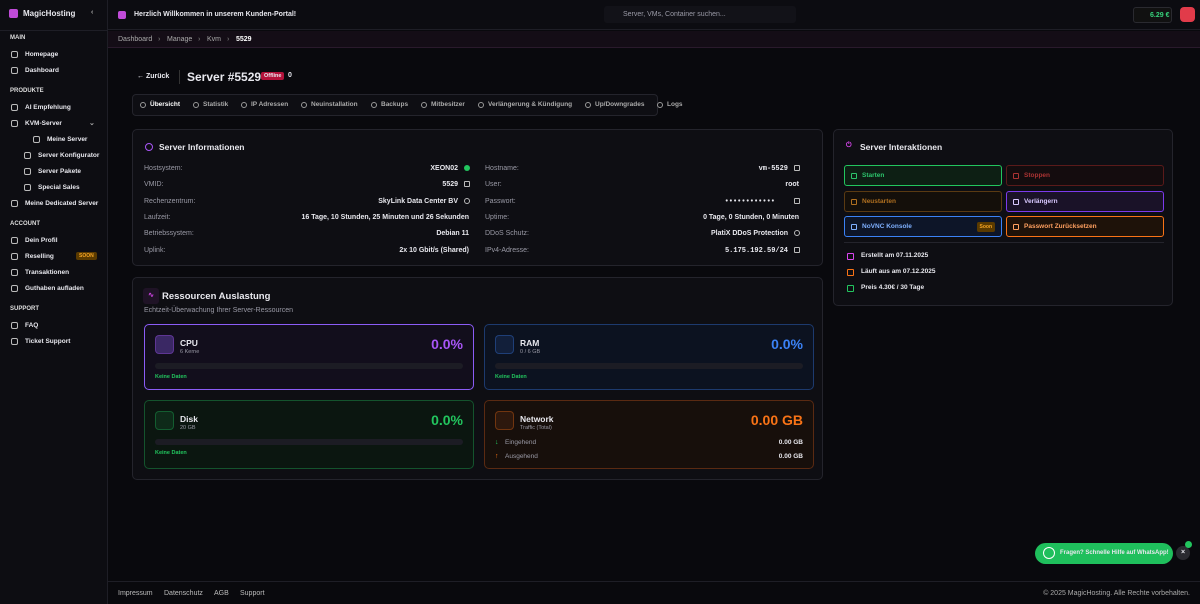 This screenshot has width=1200, height=604. Describe the element at coordinates (497, 217) in the screenshot. I see `info-label: Uptime:` at that location.